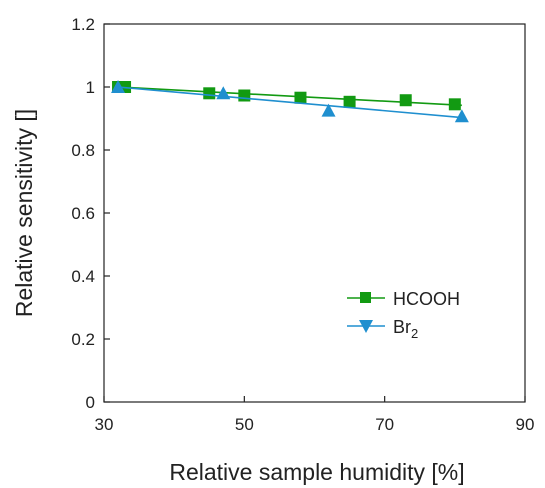 This screenshot has height=488, width=545. Describe the element at coordinates (83, 24) in the screenshot. I see `y-tick-label: 1.2` at that location.